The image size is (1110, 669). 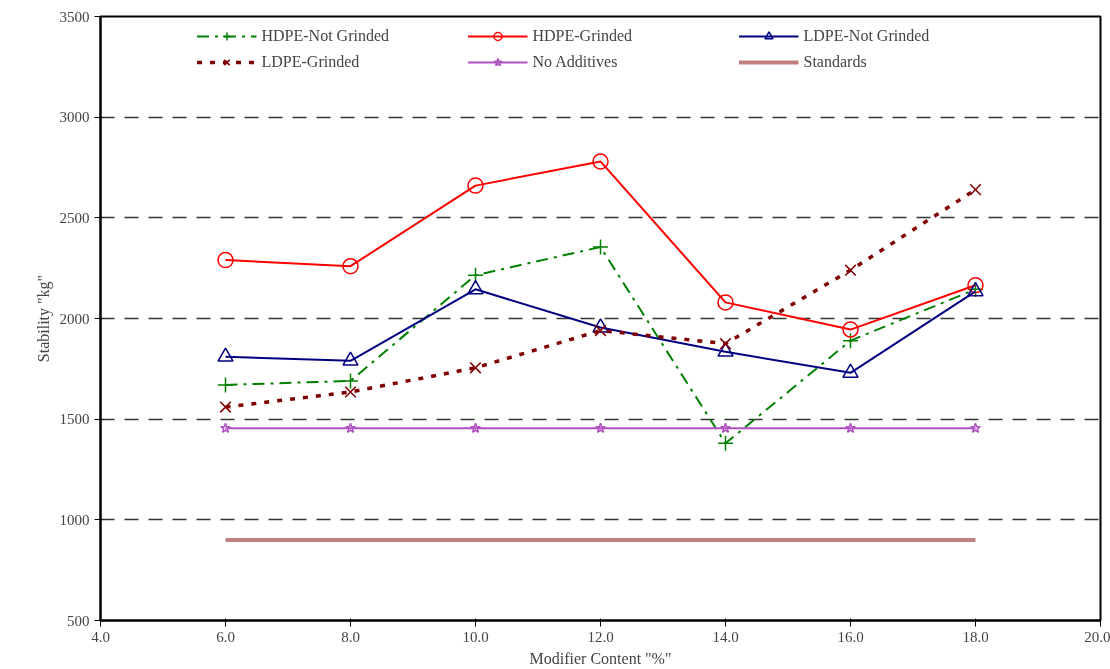 What do you see at coordinates (850, 636) in the screenshot?
I see `x-tick-label: 16.0` at bounding box center [850, 636].